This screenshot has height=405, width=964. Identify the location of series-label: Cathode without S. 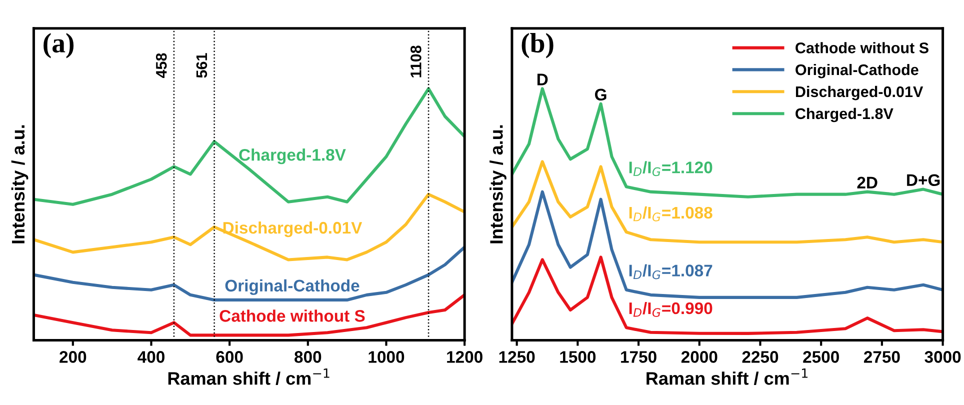
(292, 316).